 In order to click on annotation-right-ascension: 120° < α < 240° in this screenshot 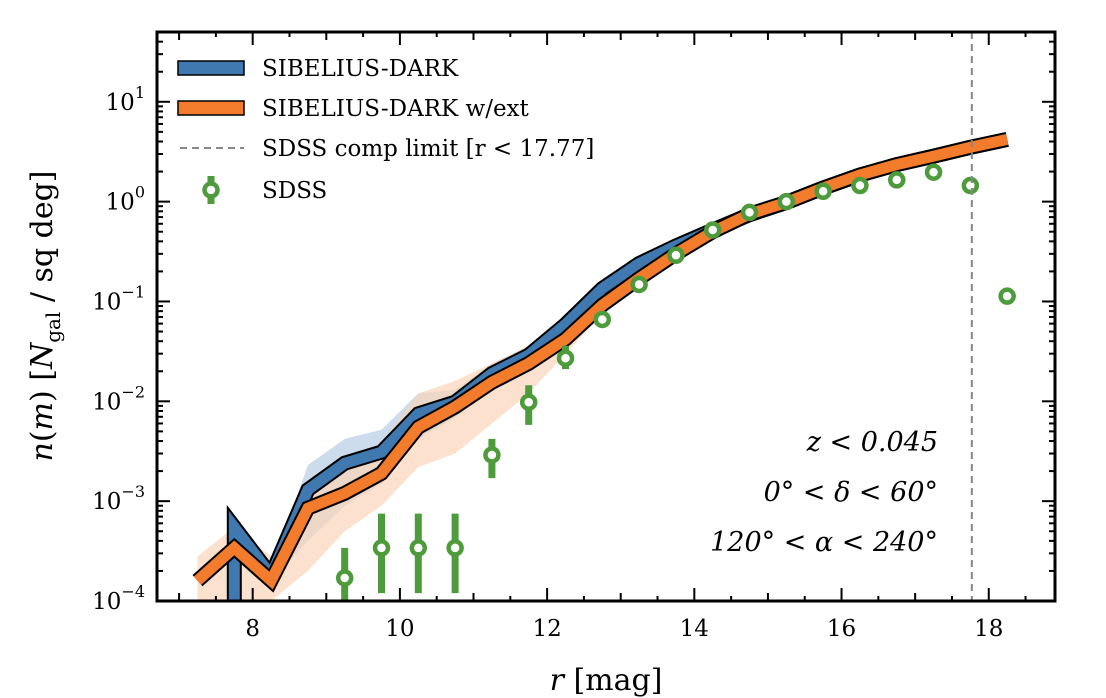, I will do `click(824, 542)`.